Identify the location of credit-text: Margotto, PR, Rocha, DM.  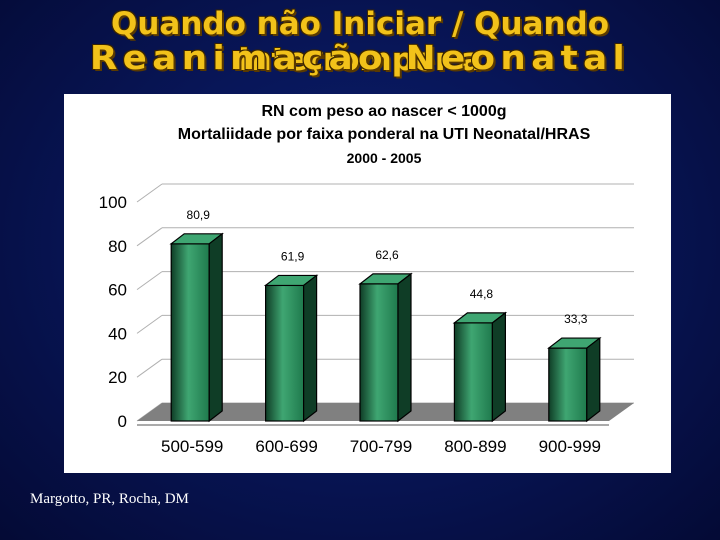
(109, 499).